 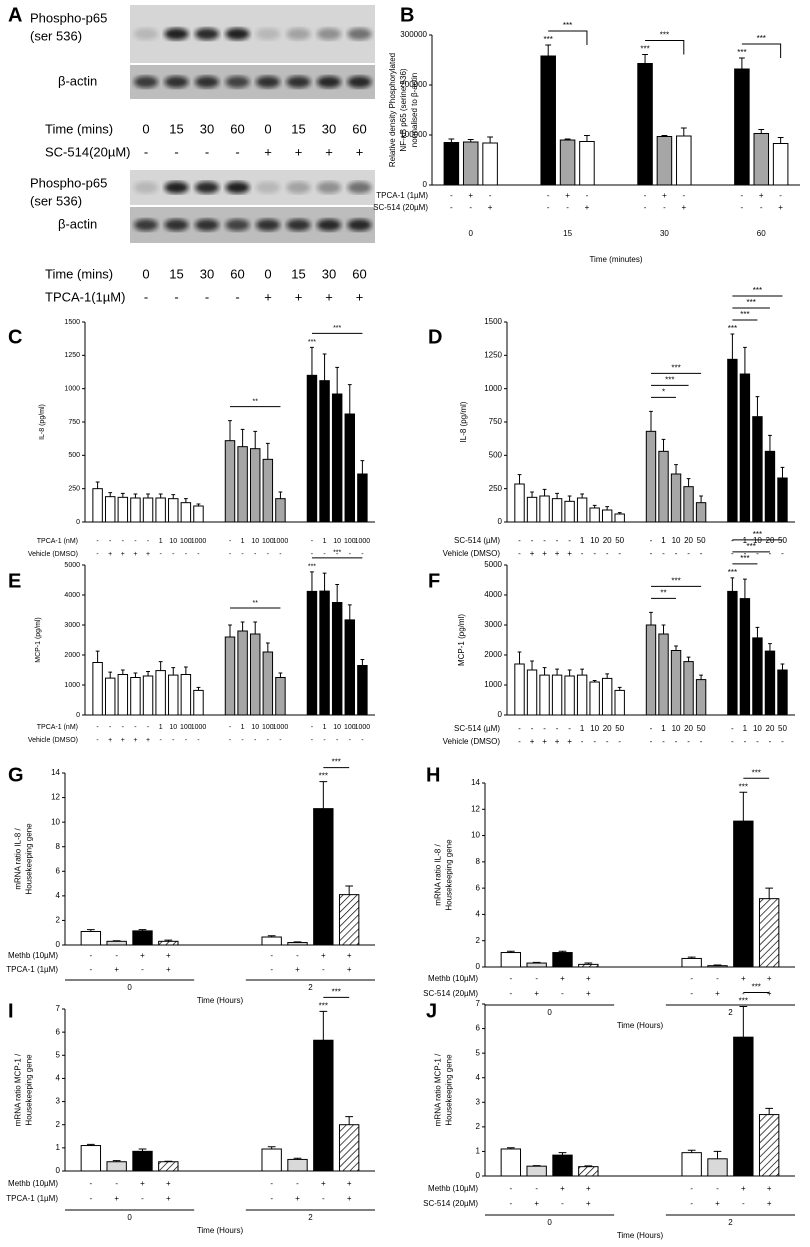 I want to click on time-value: 0, so click(x=145, y=128).